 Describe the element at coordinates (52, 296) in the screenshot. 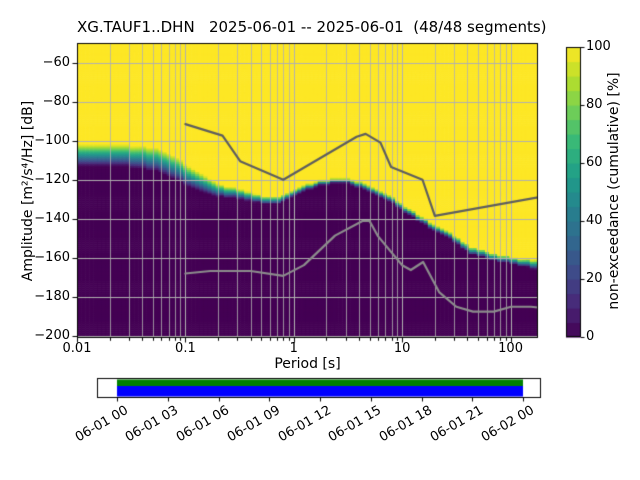

I see `y-tick-label: −180` at that location.